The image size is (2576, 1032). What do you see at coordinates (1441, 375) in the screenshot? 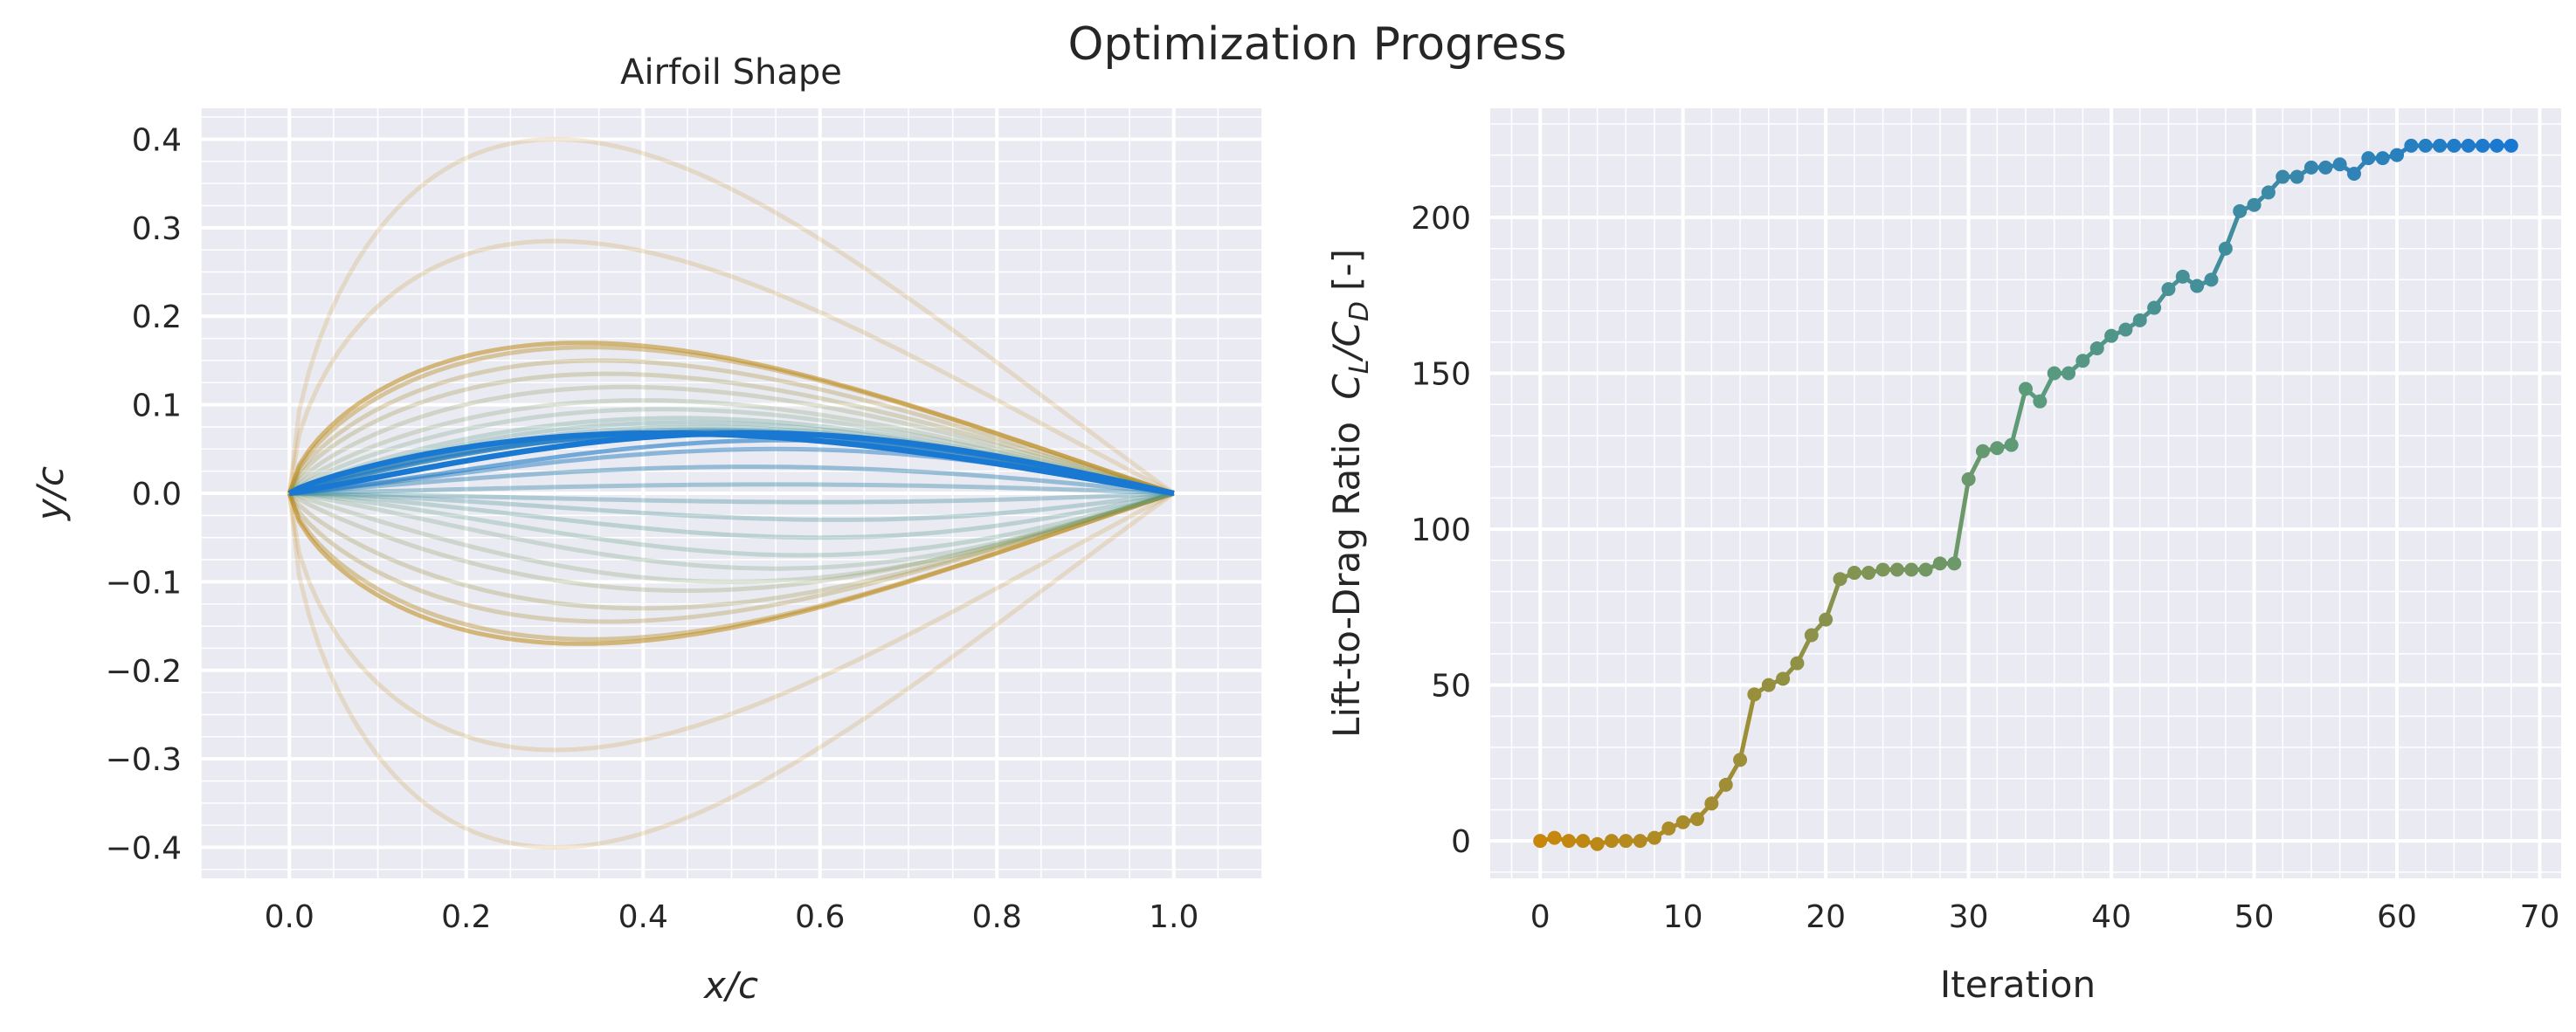
I see `ld-y-tick-label: 150` at bounding box center [1441, 375].